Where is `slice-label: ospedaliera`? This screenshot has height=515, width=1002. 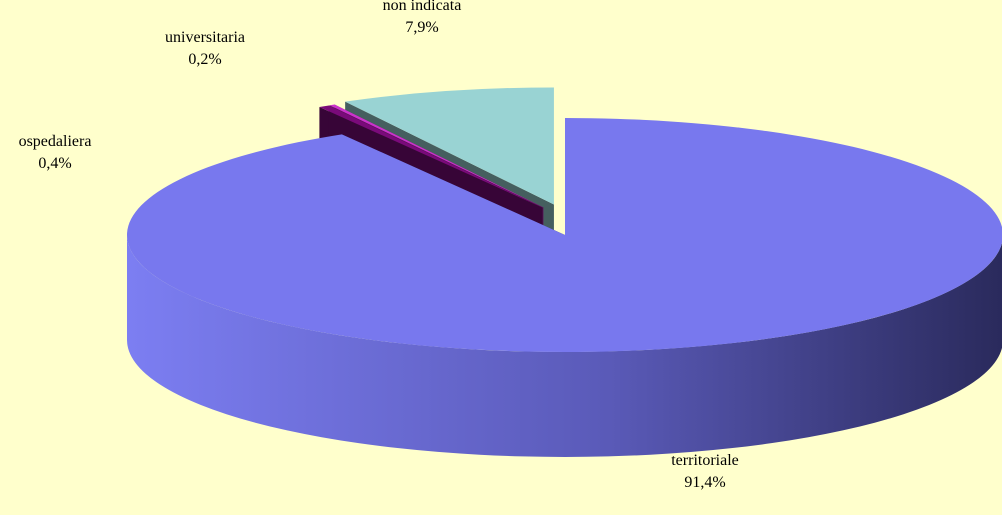
slice-label: ospedaliera is located at coordinates (55, 141).